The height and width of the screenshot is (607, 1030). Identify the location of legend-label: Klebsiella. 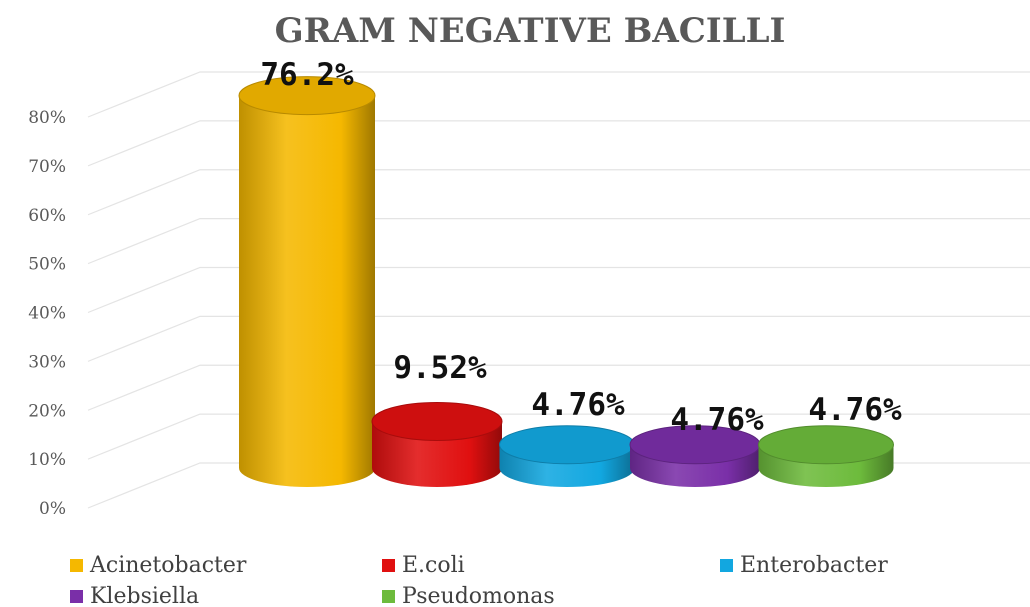
(144, 595).